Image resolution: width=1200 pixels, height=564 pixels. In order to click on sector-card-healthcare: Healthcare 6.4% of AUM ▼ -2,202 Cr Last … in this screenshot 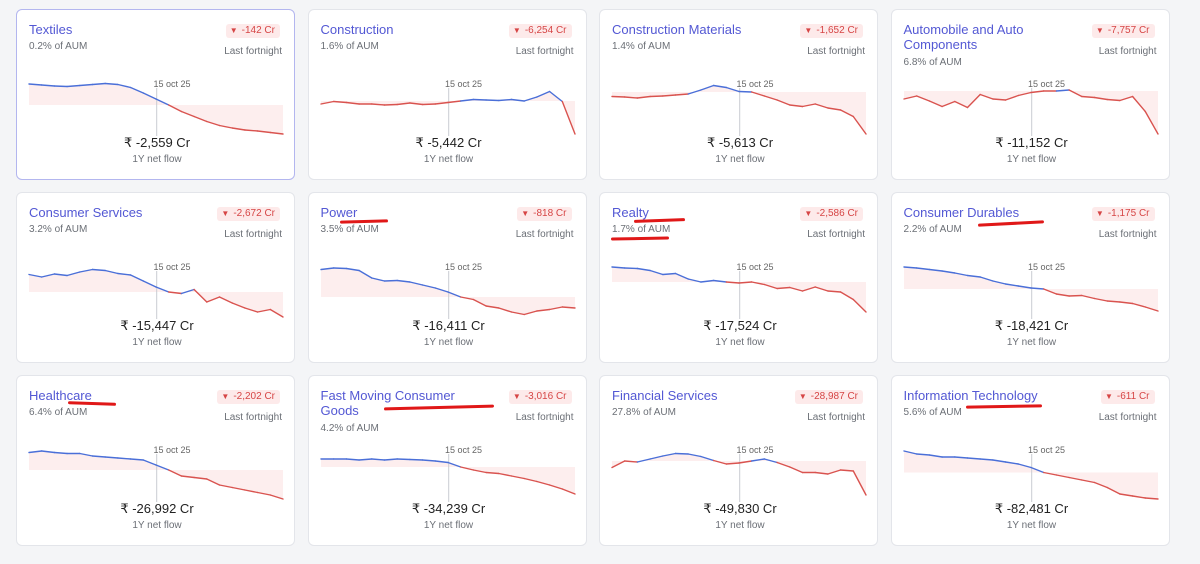, I will do `click(155, 460)`.